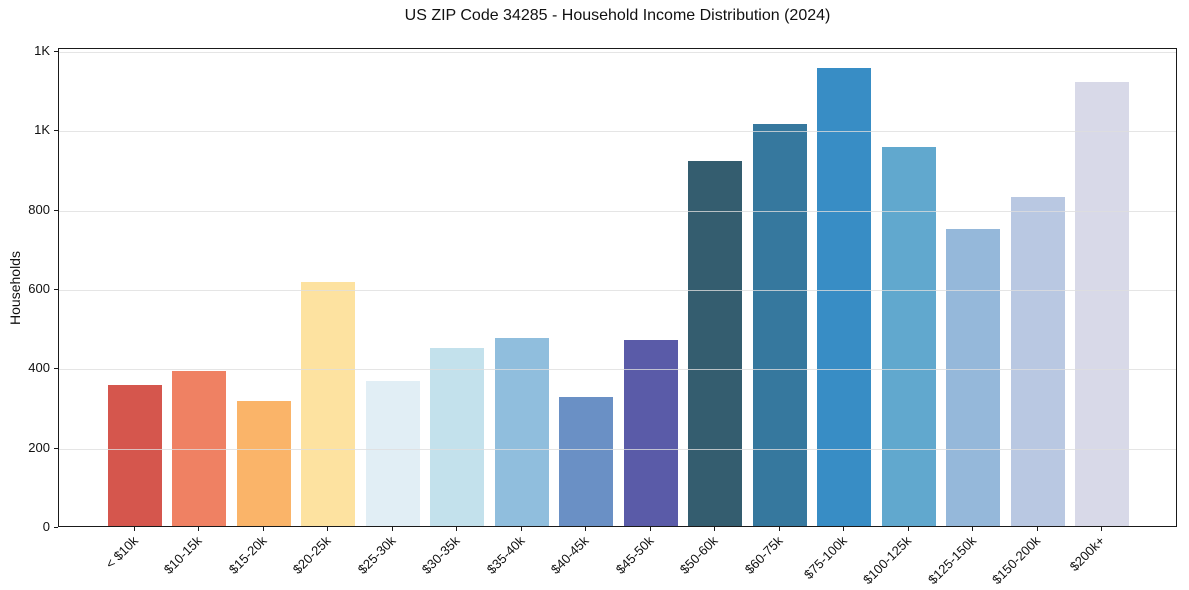 This screenshot has height=590, width=1189. What do you see at coordinates (441, 555) in the screenshot?
I see `x-tick-label-text: $30-35k` at bounding box center [441, 555].